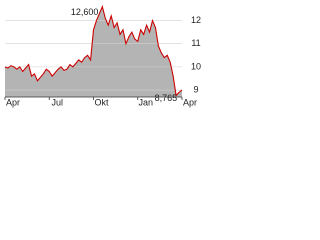 The height and width of the screenshot is (240, 320). What do you see at coordinates (145, 102) in the screenshot?
I see `x-tick-label: Jan` at bounding box center [145, 102].